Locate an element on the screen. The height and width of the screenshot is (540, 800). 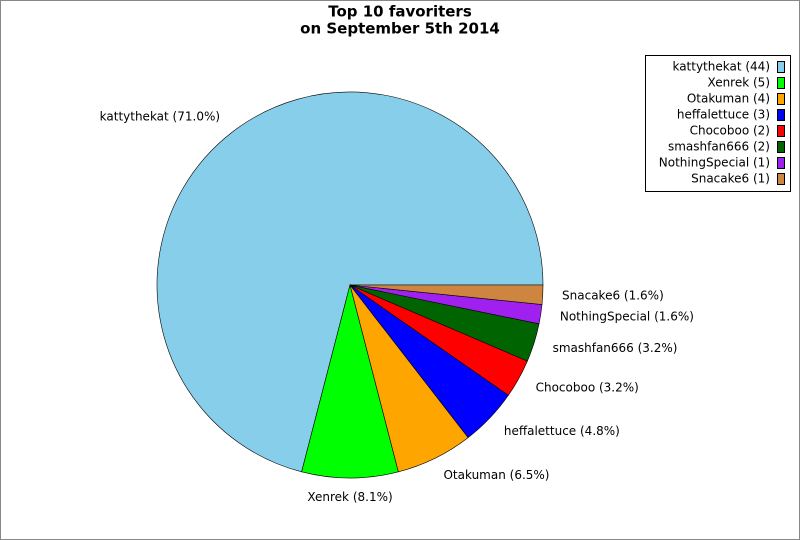
chart-title: Top 10 favoriters is located at coordinates (400, 12).